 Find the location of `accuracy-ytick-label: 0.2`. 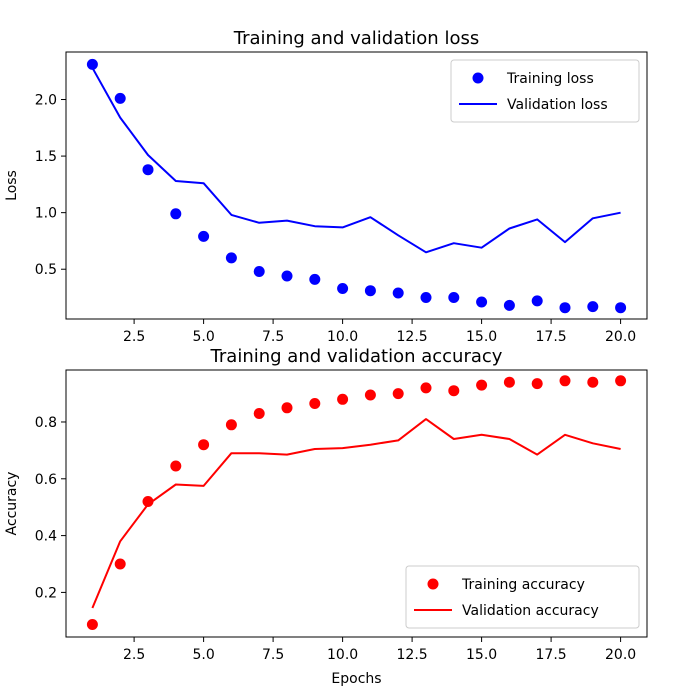

accuracy-ytick-label: 0.2 is located at coordinates (46, 593).